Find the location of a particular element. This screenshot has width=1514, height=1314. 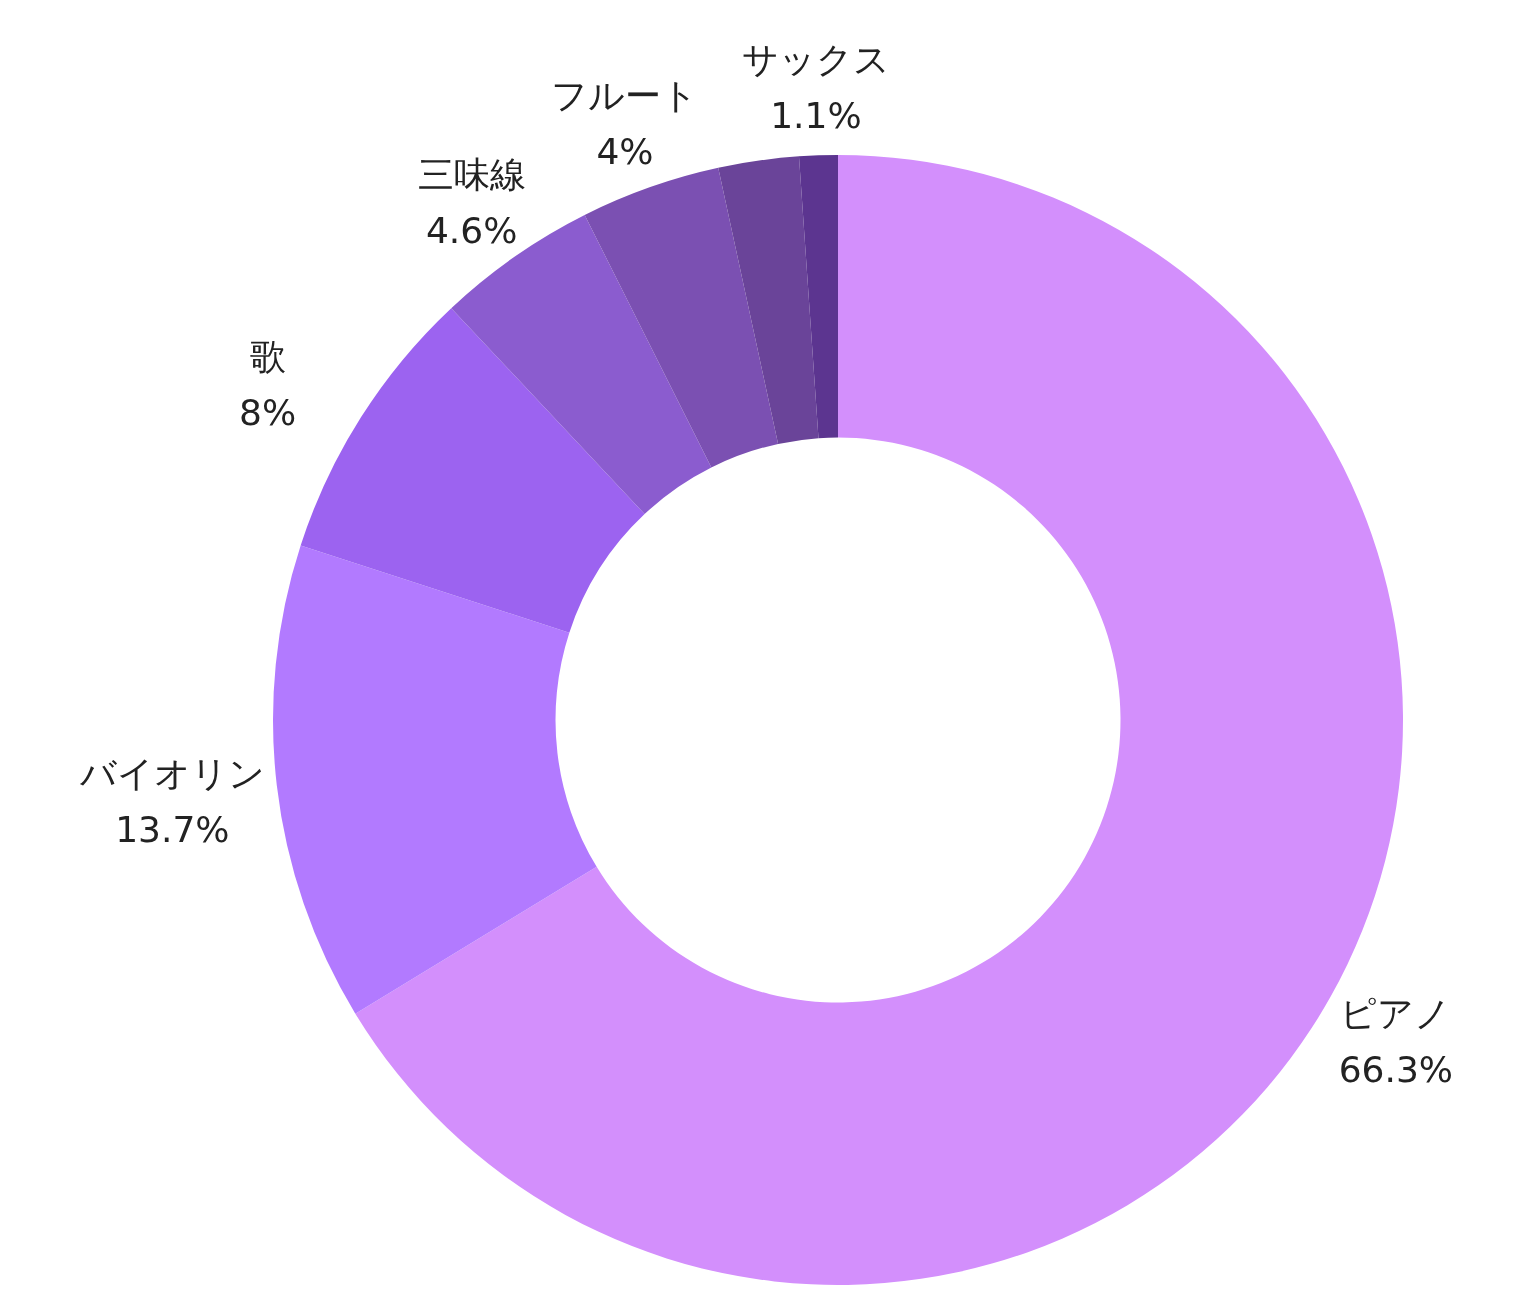

slice-label: ピアノ is located at coordinates (1396, 1013).